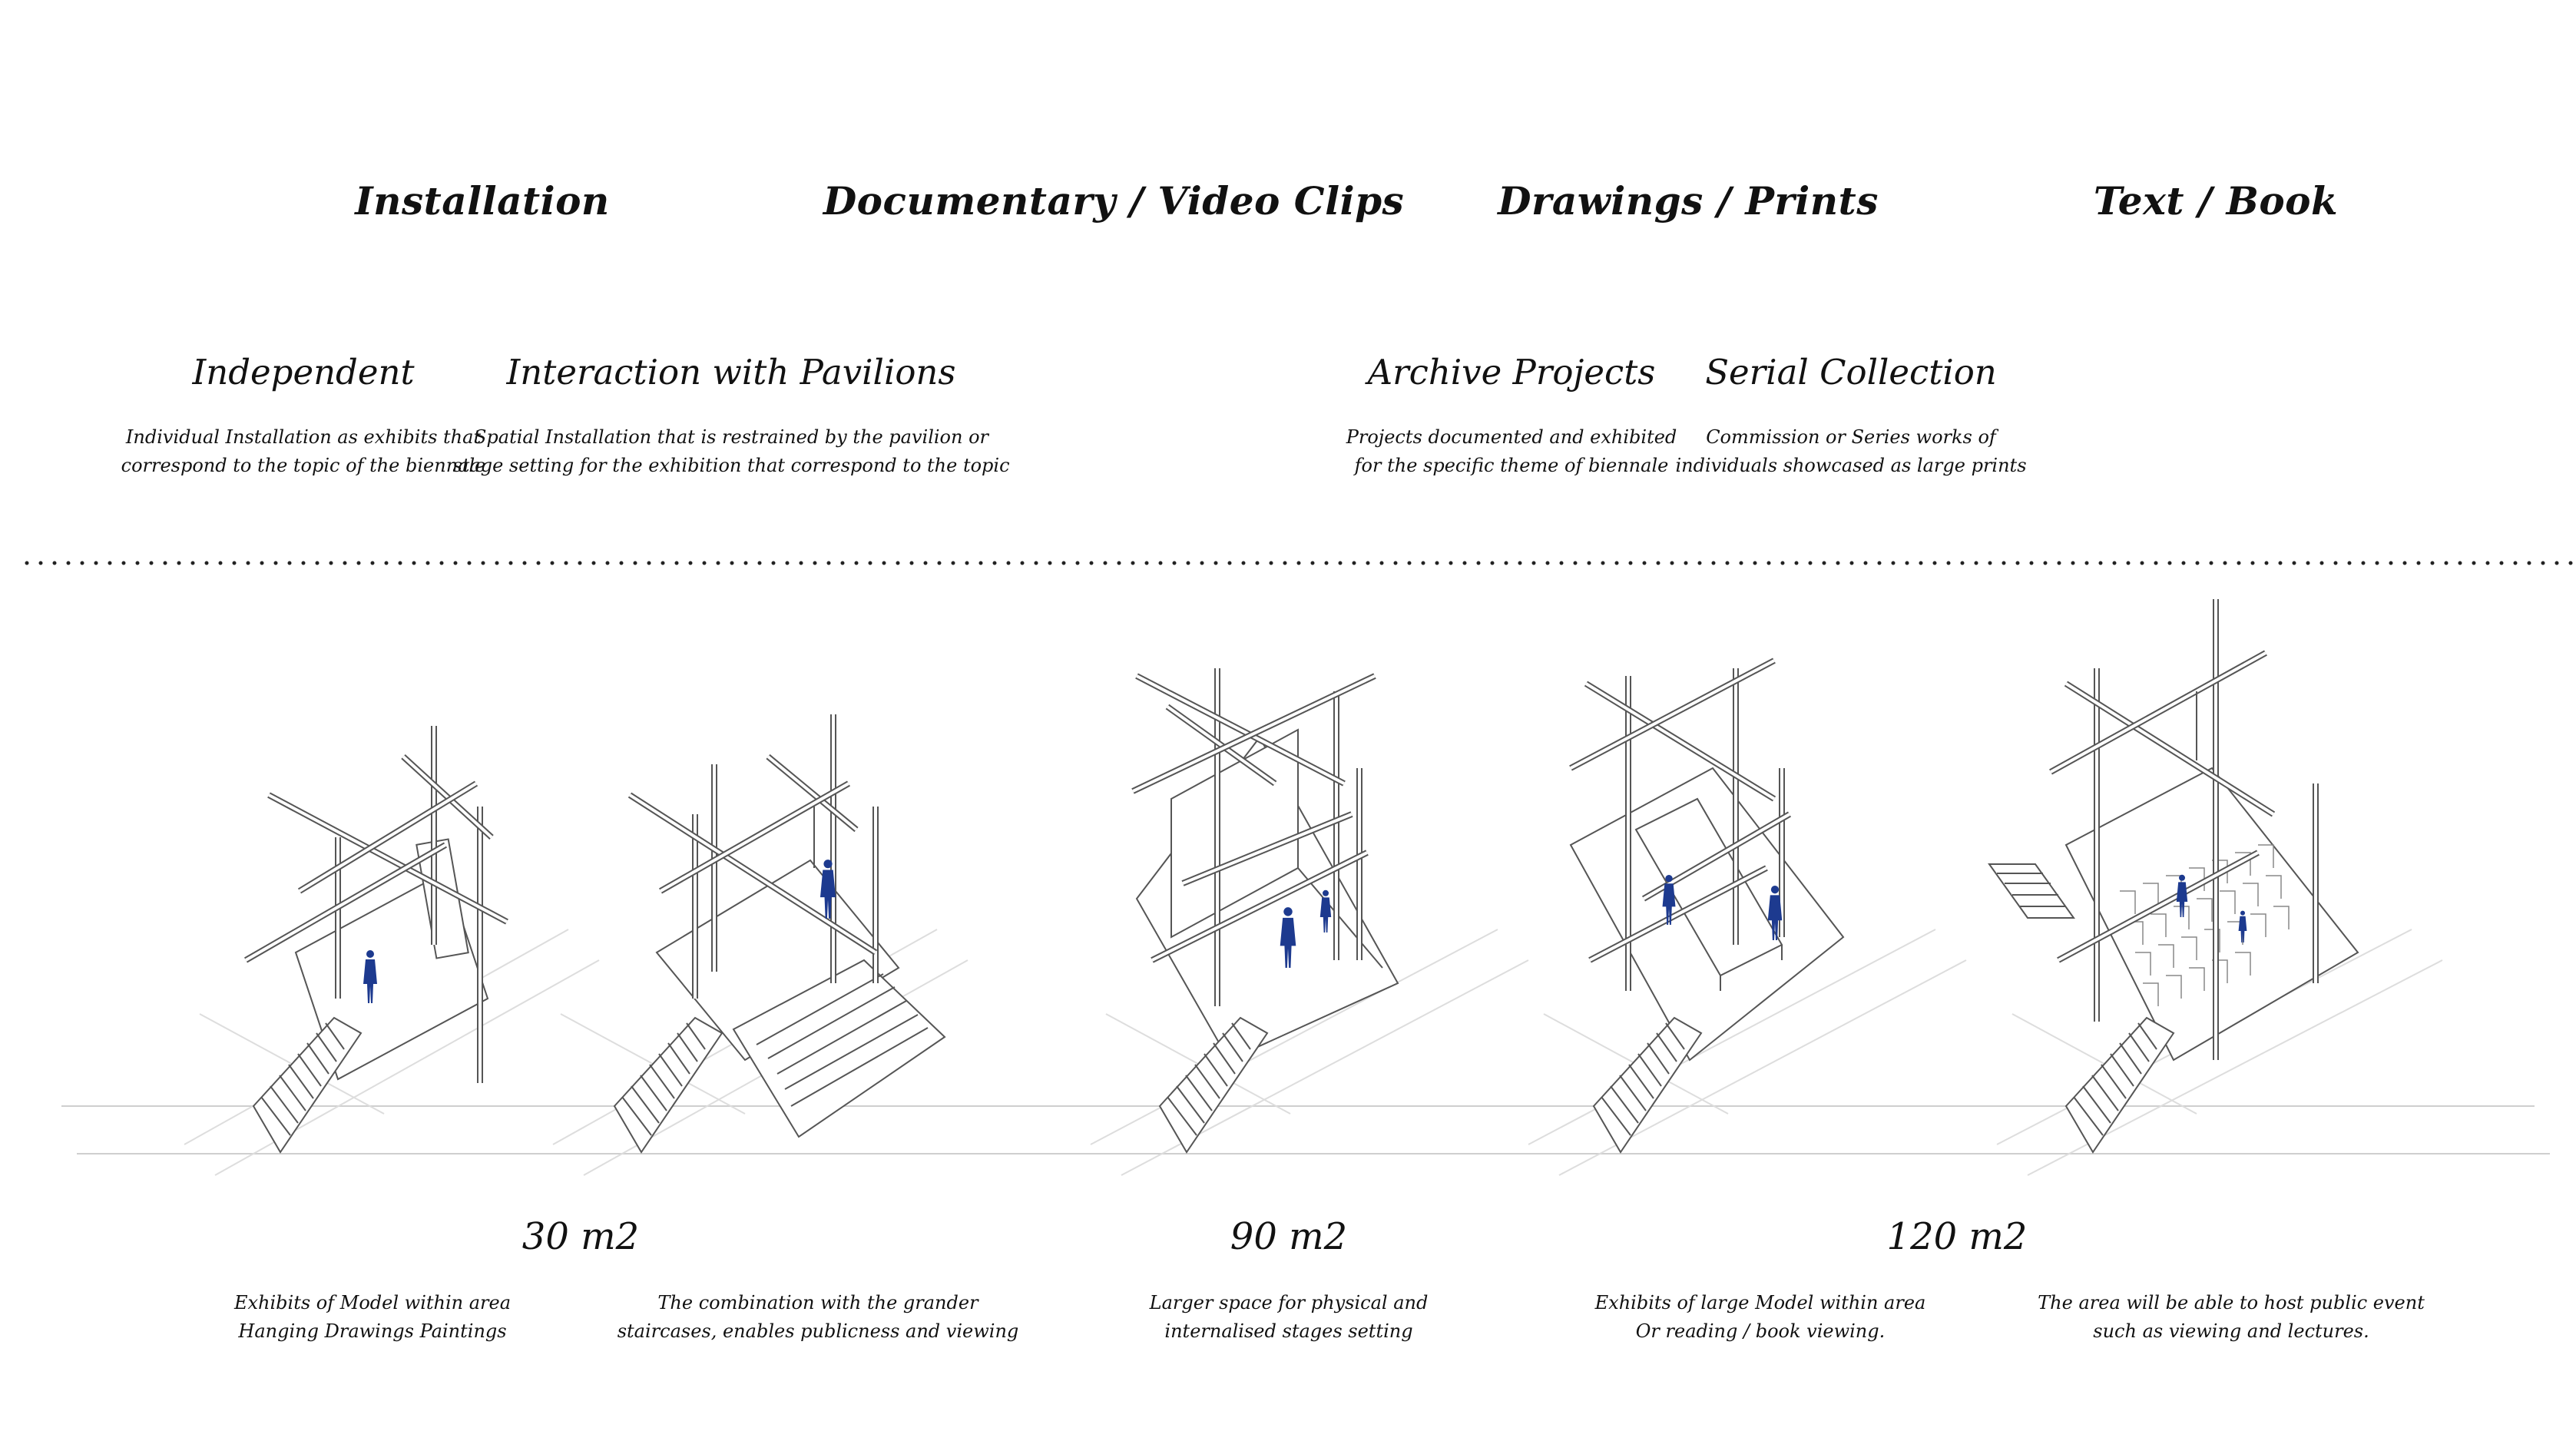 Image resolution: width=2576 pixels, height=1441 pixels. Describe the element at coordinates (483, 201) in the screenshot. I see `category-installation: Installation` at that location.